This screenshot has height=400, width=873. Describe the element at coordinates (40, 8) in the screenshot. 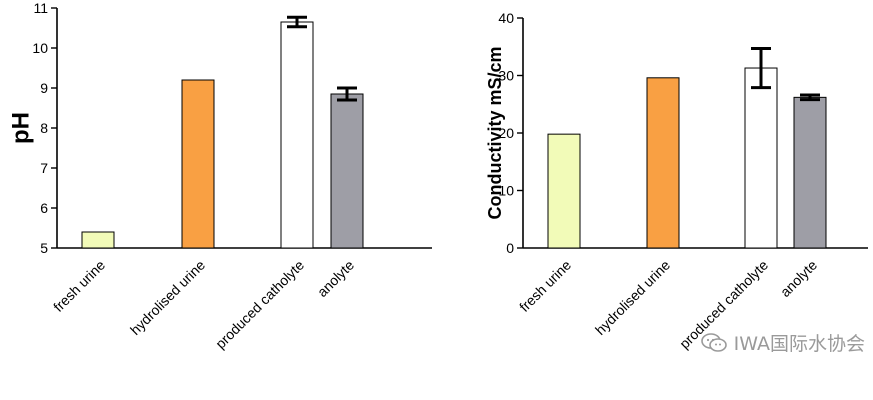

I see `y-tick-label: 11` at that location.